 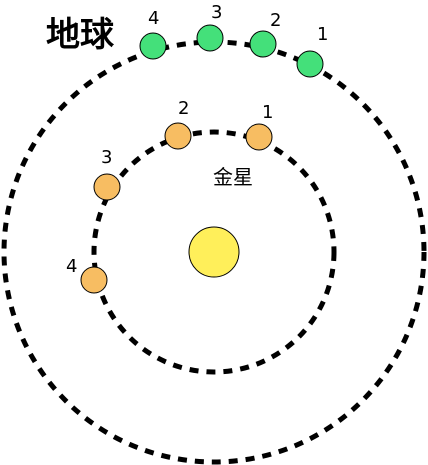 I want to click on earth-label-2: 2, so click(x=275, y=20).